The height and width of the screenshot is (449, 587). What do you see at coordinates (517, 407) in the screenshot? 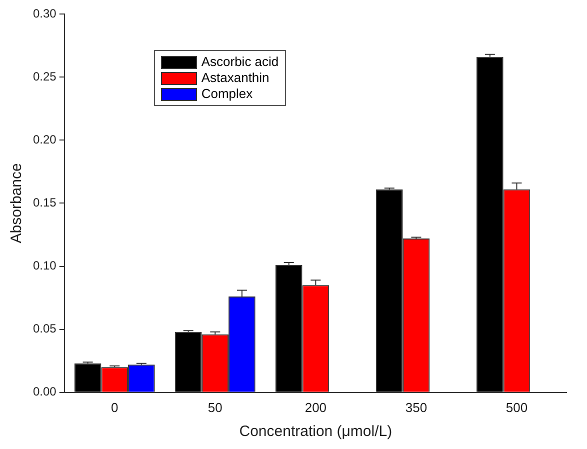
I see `x-tick-label: 500` at bounding box center [517, 407].